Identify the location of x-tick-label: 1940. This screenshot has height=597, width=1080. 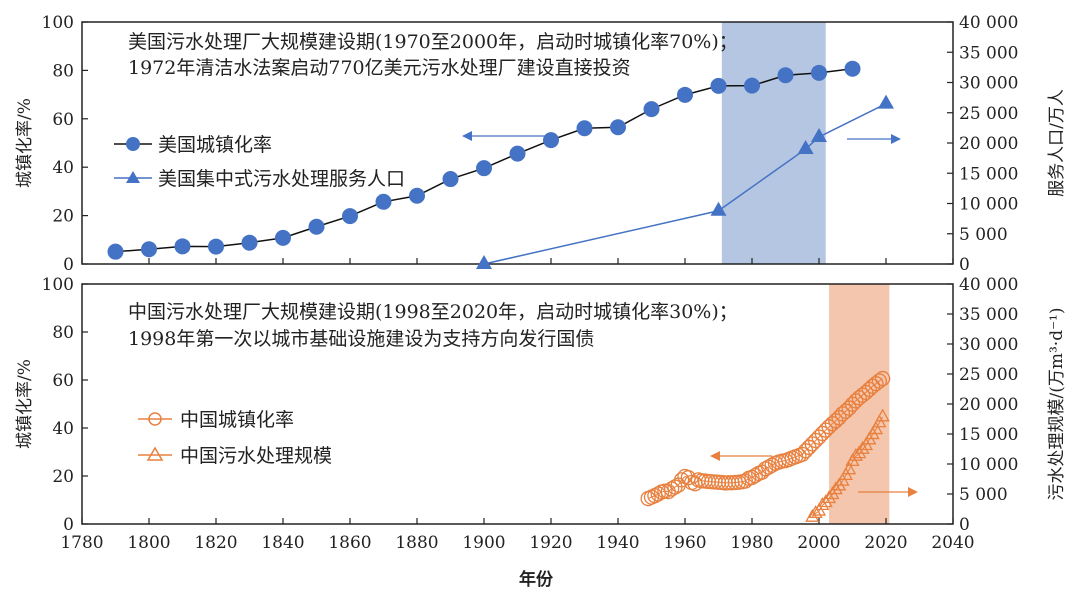
(617, 543).